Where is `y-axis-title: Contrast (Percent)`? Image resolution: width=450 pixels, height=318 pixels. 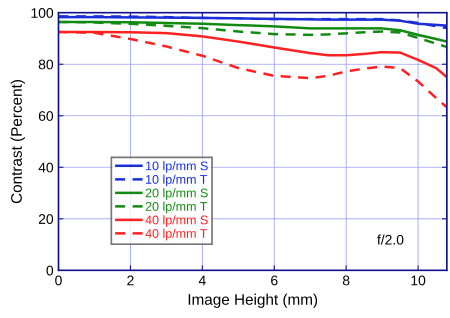 y-axis-title: Contrast (Percent) is located at coordinates (17, 142).